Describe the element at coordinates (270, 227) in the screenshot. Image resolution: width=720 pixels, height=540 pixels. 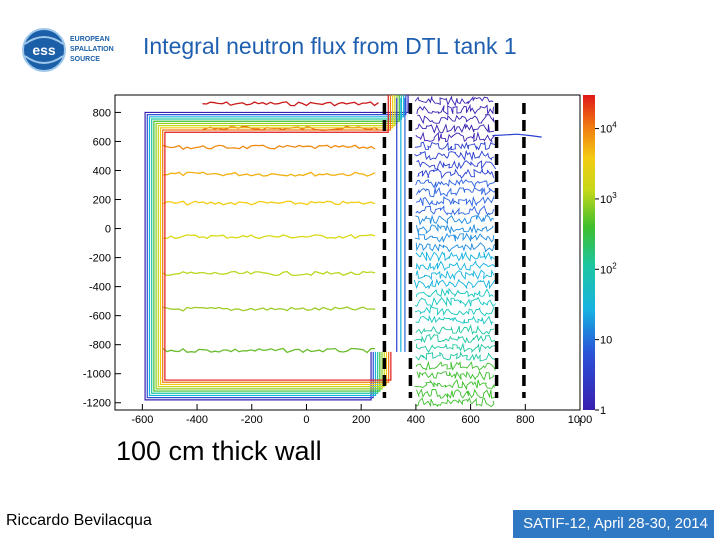
I see `contour-layer` at that location.